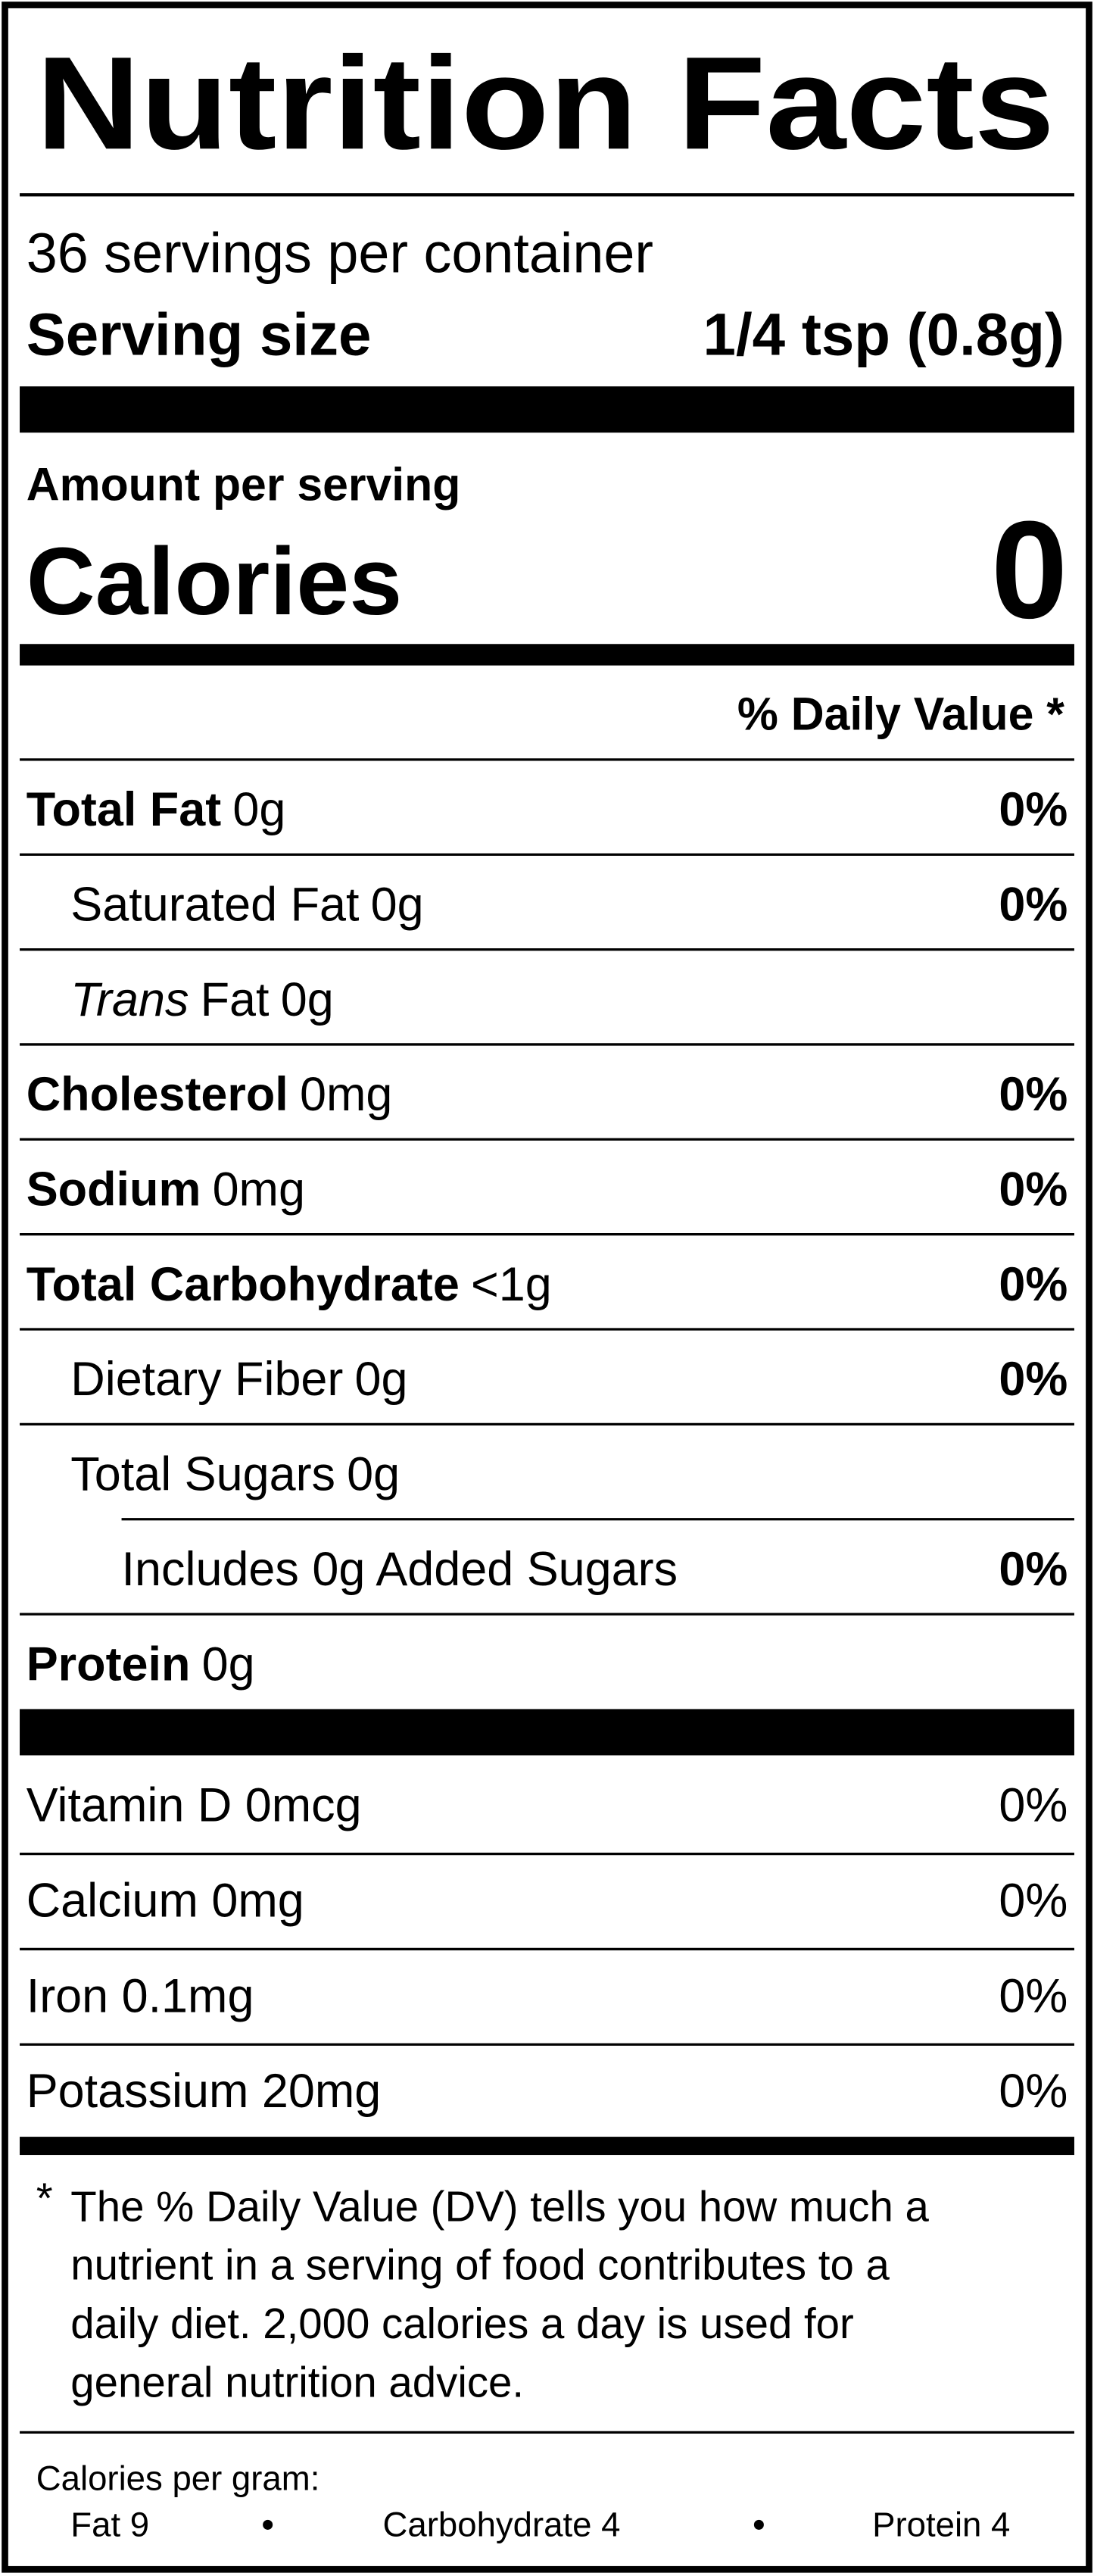 The width and height of the screenshot is (1094, 2576). I want to click on title: Nutrition Facts, so click(545, 103).